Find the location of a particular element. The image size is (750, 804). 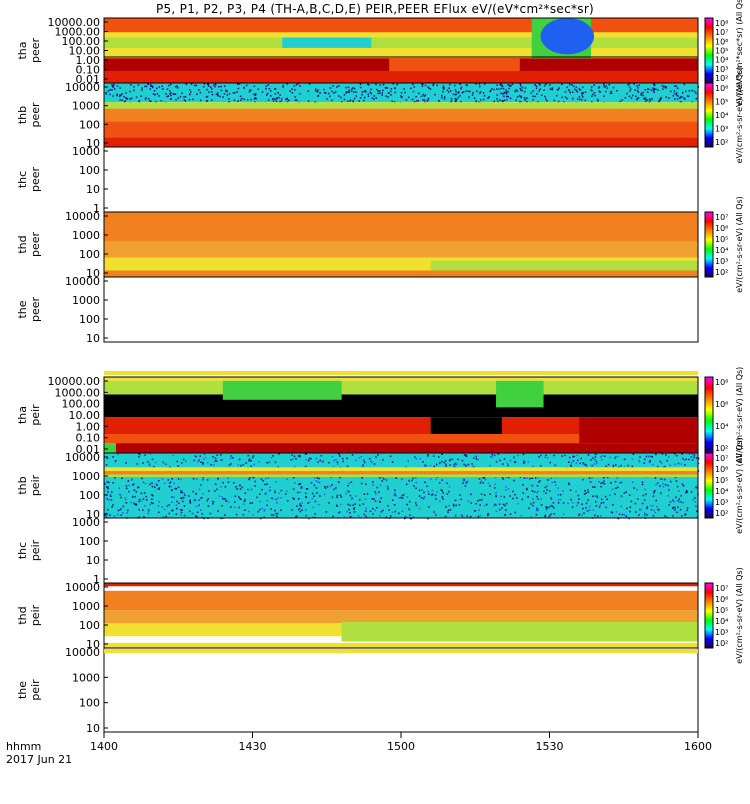

colorbar-label: eV/(eV*cm²*sec*sr) (All Qs) is located at coordinates (739, 52).